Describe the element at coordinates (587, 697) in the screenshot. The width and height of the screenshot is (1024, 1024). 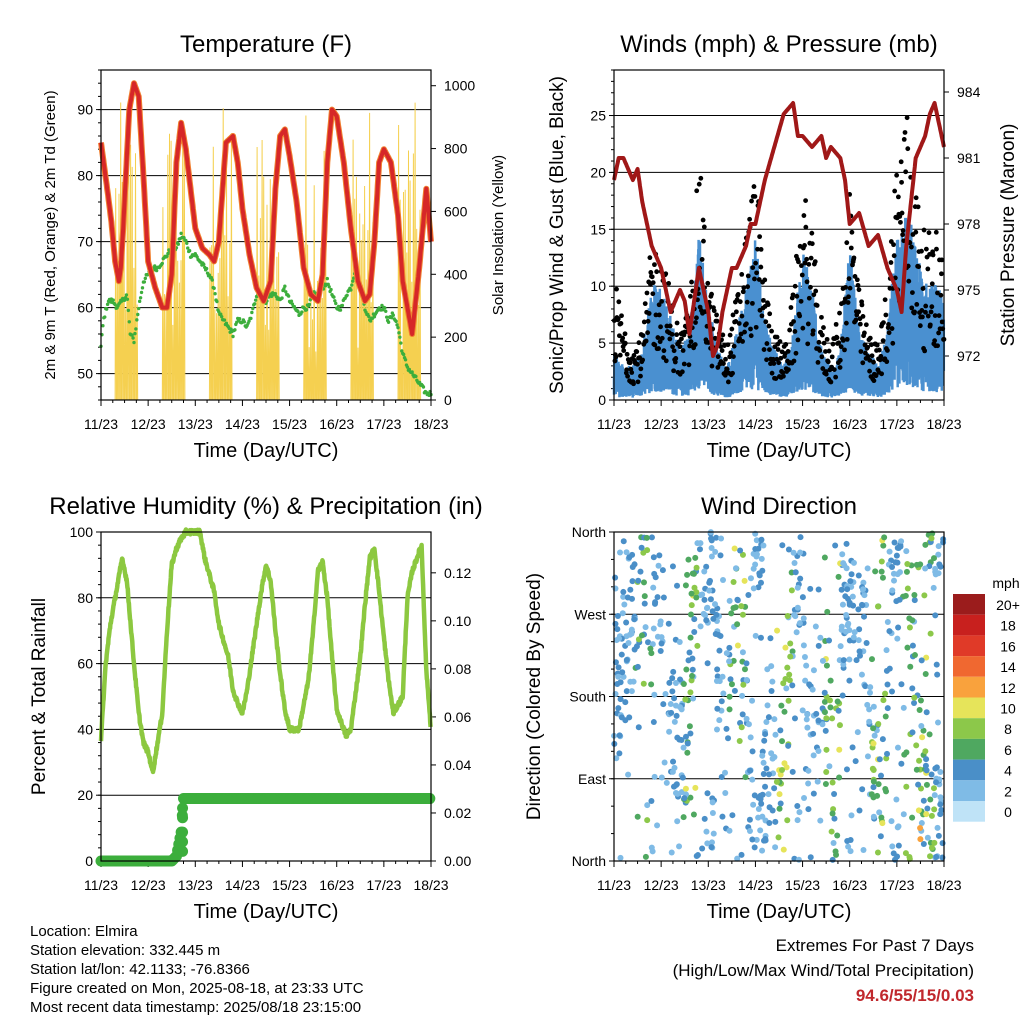
I see `direction-y-tick-label: South` at that location.